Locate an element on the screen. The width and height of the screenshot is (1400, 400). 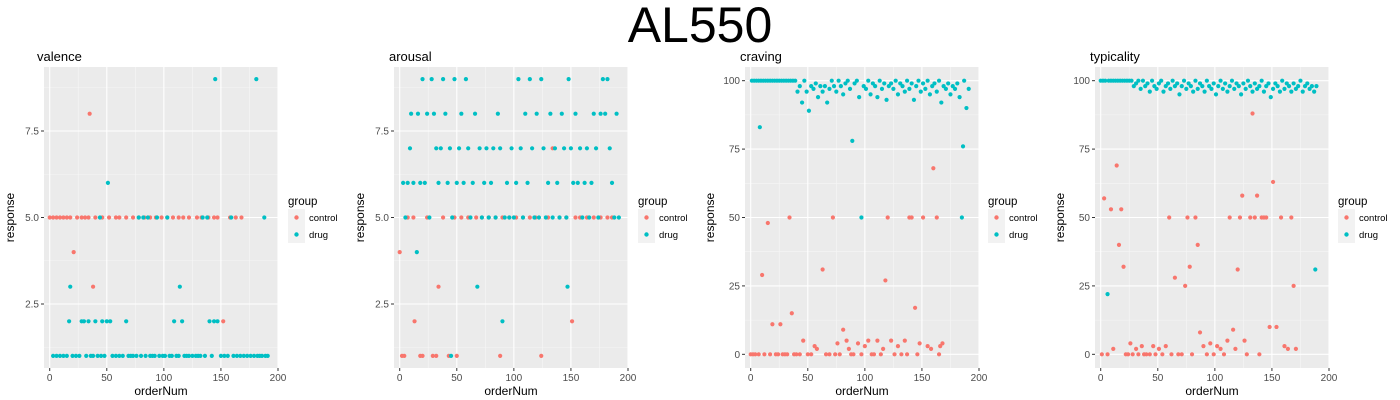
x-tick-label: 150 is located at coordinates (221, 378).